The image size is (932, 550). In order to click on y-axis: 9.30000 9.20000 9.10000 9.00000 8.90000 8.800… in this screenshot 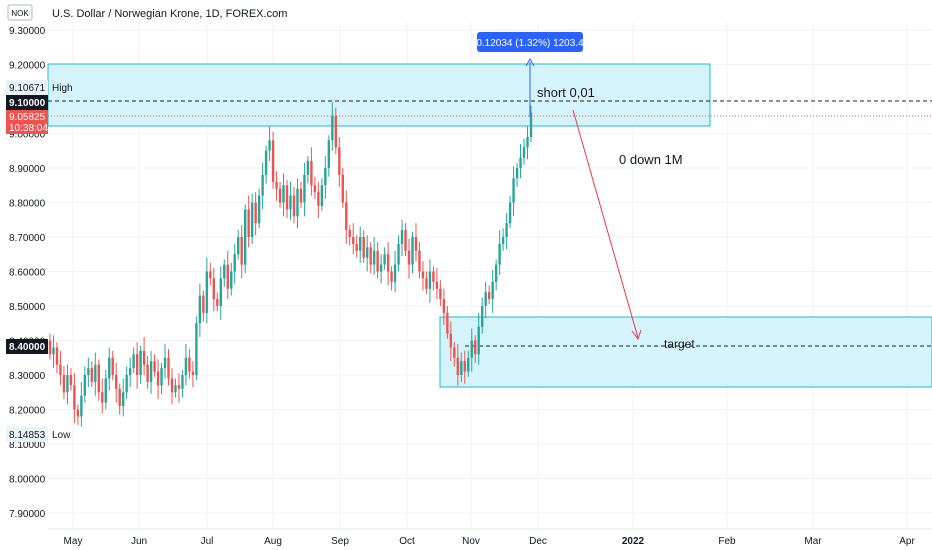, I will do `click(27, 273)`.